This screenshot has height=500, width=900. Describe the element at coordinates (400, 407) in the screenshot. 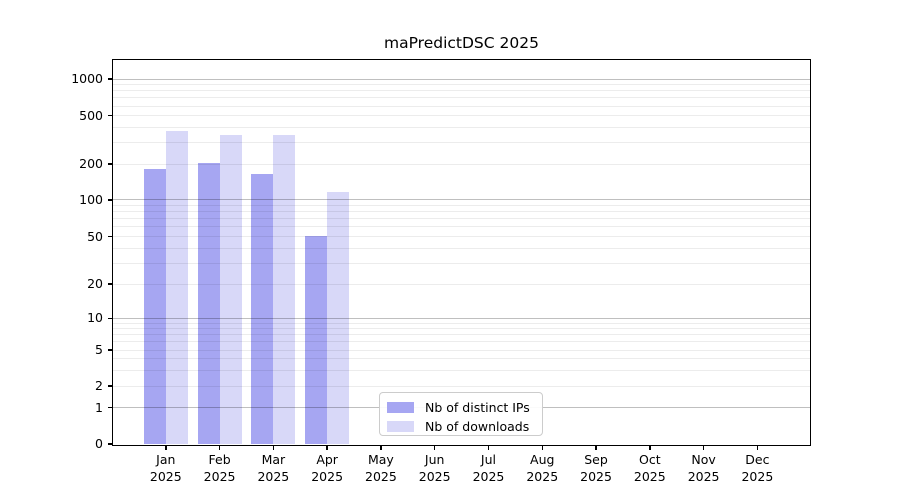

I see `legend-swatch-distinct-ips` at that location.